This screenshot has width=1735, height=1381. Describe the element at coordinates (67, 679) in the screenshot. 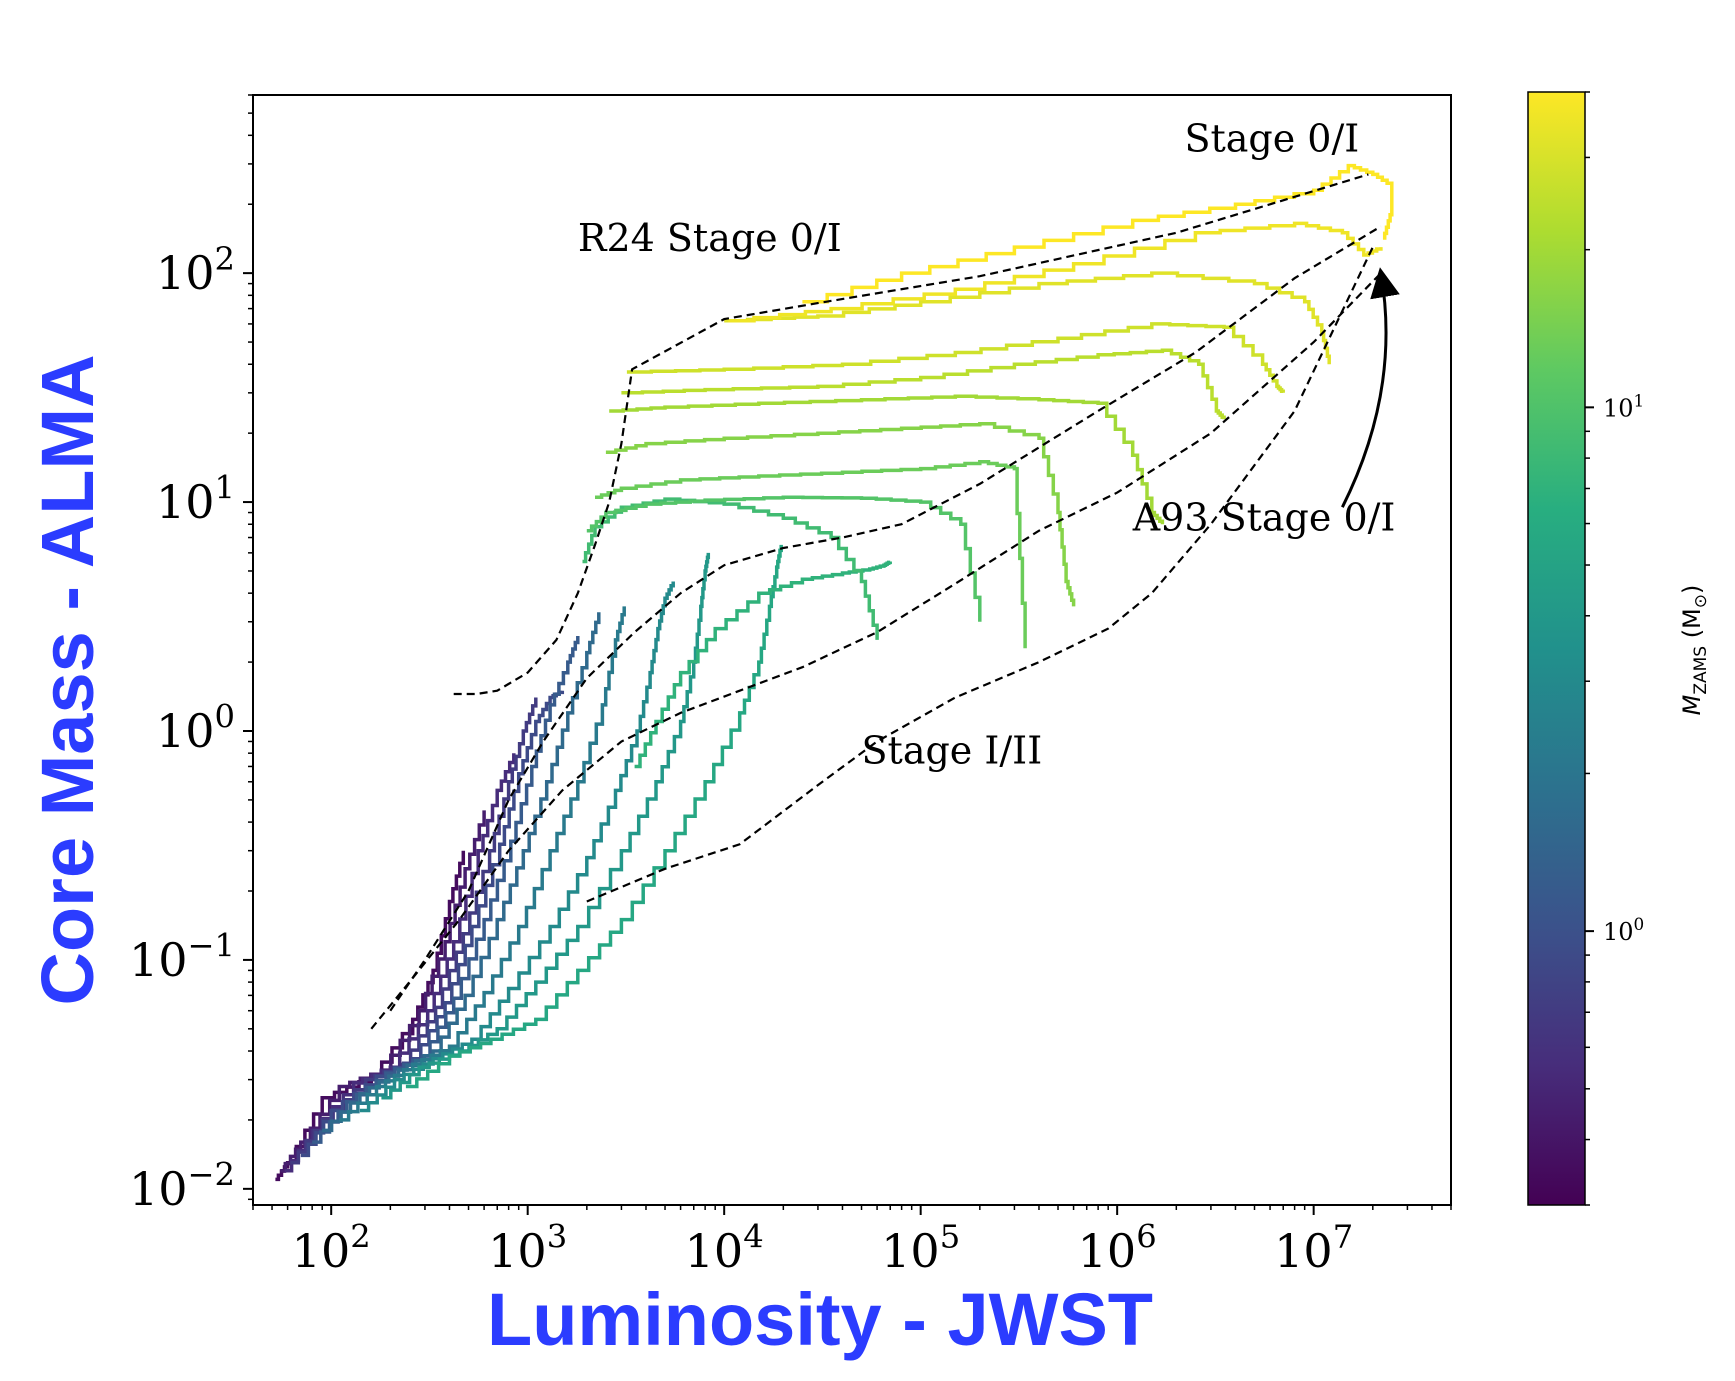

I see `y-axis-label: Core Mass - ALMA` at that location.